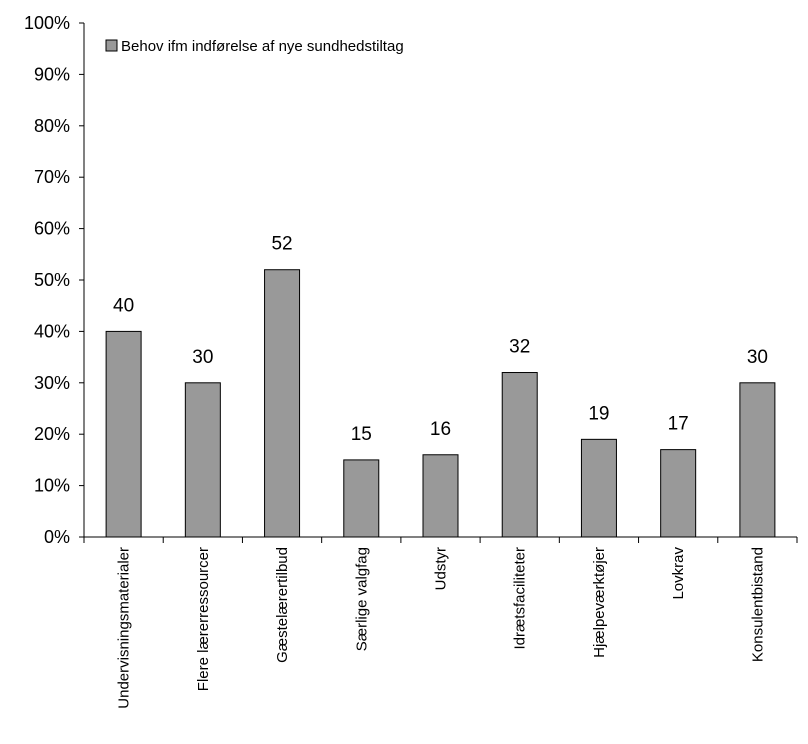 The height and width of the screenshot is (744, 808). Describe the element at coordinates (678, 424) in the screenshot. I see `data-label: 17` at that location.